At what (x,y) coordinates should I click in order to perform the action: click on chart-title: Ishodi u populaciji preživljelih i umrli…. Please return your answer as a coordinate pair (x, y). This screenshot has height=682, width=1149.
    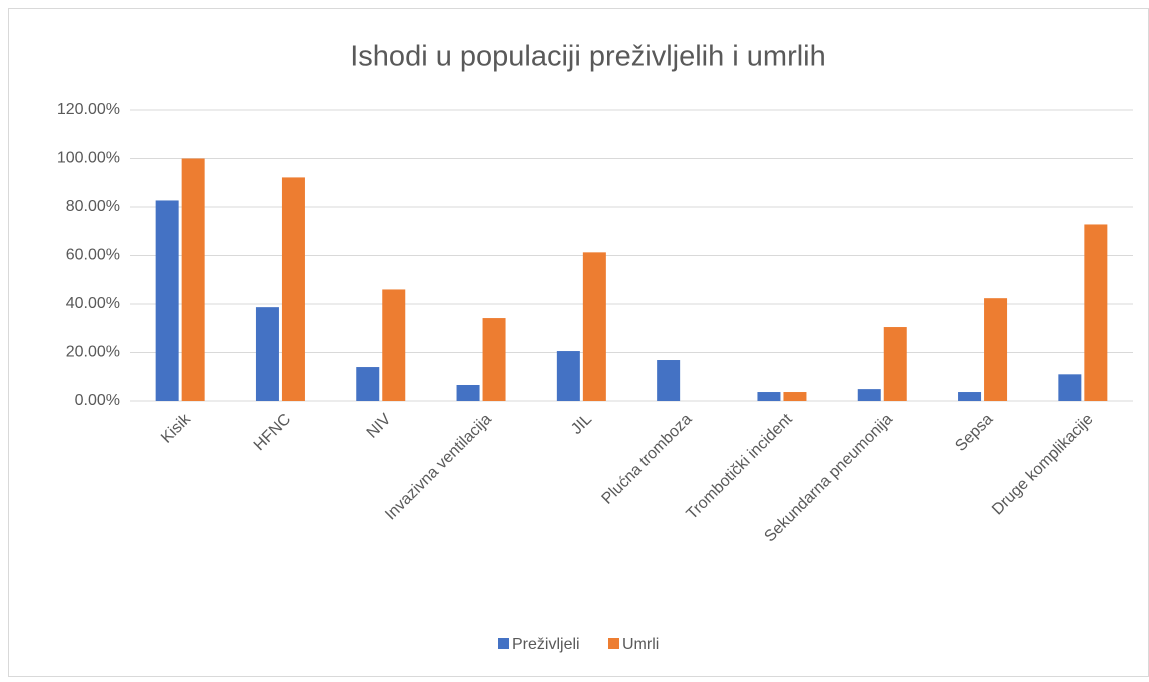
    Looking at the image, I should click on (588, 57).